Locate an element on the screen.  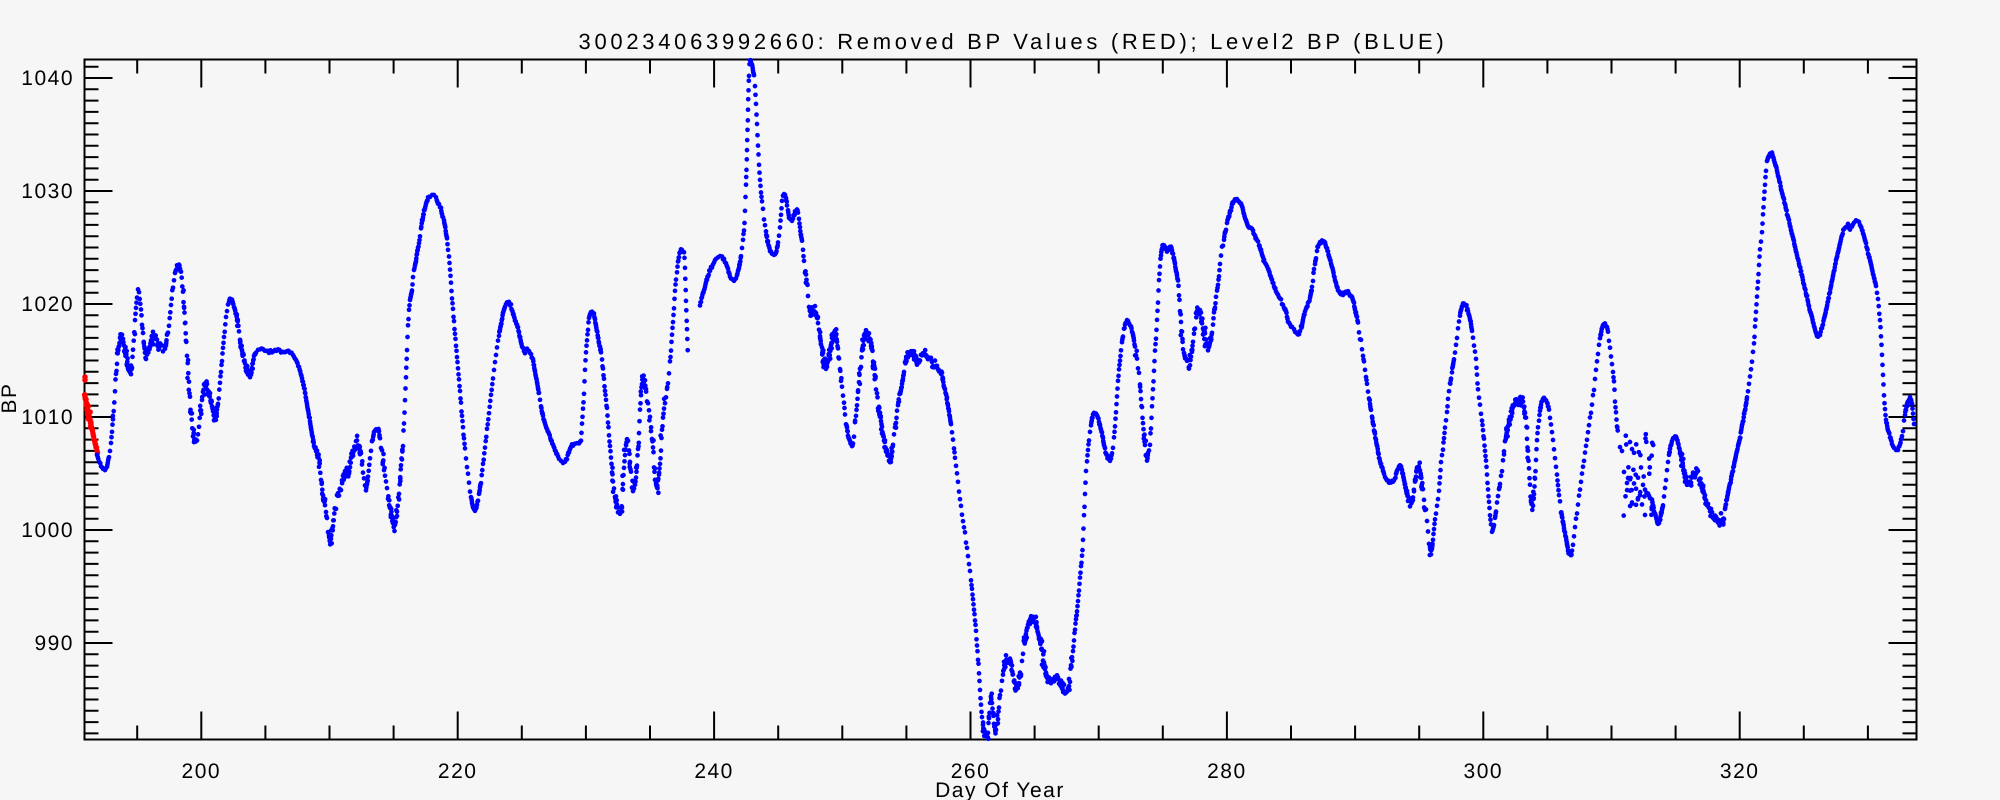
svg-text: 240 is located at coordinates (714, 771).